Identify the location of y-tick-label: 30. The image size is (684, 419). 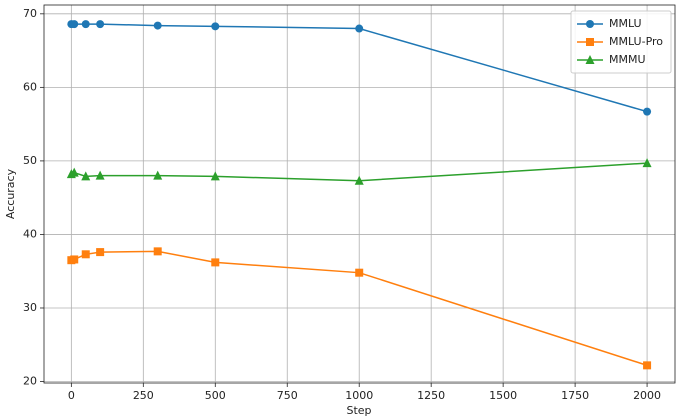
(30, 307).